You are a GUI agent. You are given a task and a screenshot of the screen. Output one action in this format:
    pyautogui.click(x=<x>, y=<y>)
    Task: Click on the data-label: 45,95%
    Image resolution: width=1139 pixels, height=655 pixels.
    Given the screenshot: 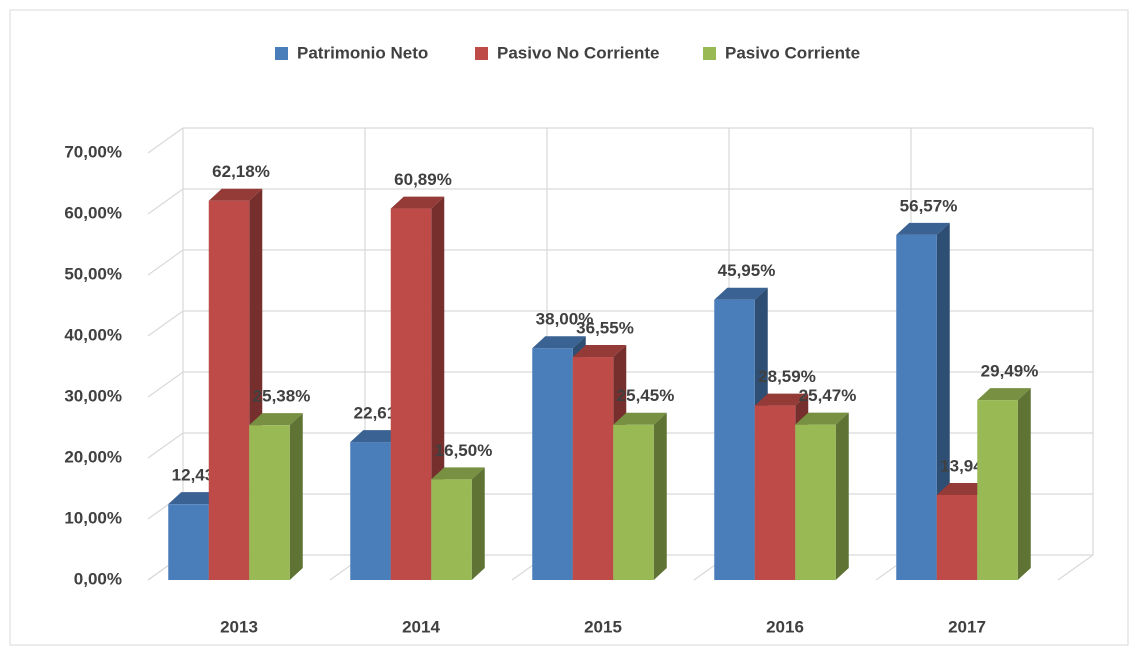 What is the action you would take?
    pyautogui.click(x=747, y=270)
    